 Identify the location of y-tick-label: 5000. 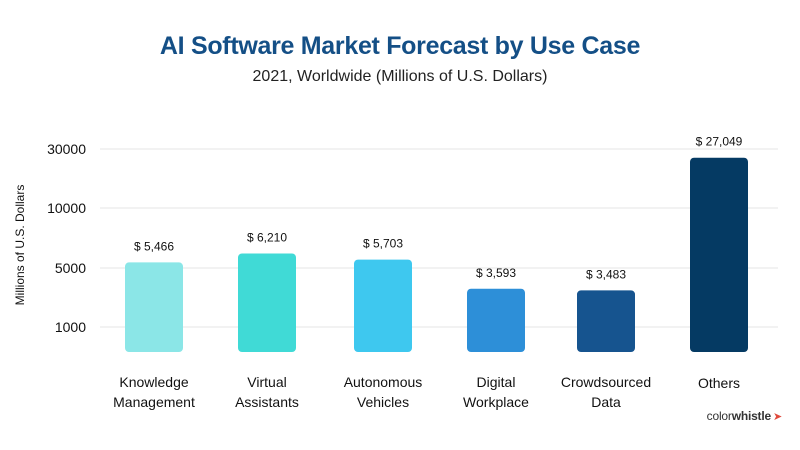
(70, 268).